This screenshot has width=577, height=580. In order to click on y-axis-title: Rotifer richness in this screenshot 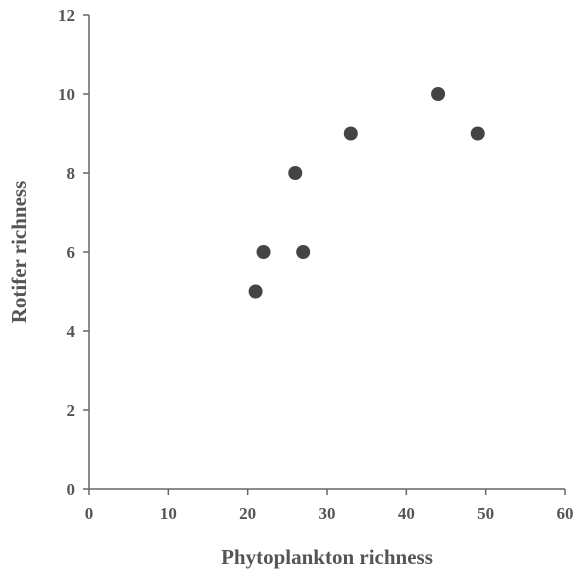, I will do `click(19, 252)`.